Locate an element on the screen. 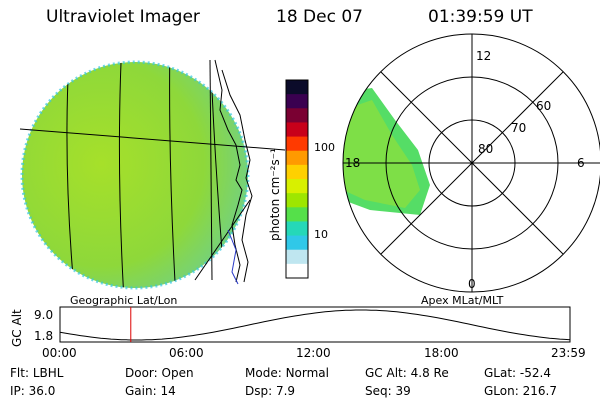 This screenshot has width=600, height=400. date-label: 18 Dec 07 is located at coordinates (319, 17).